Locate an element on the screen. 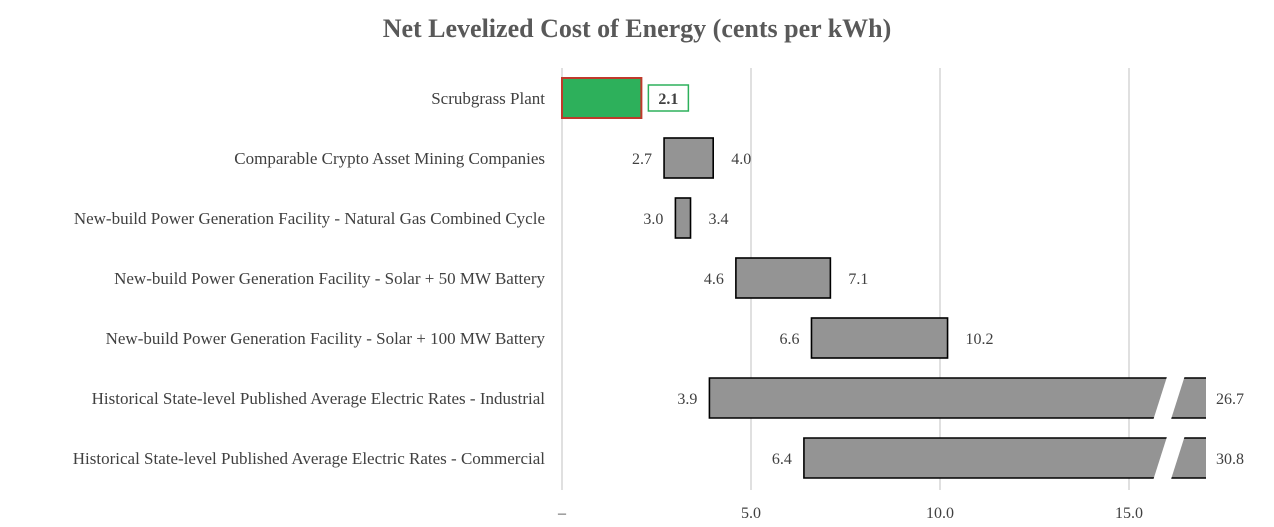 The width and height of the screenshot is (1274, 527). high-value-label: 7.1 is located at coordinates (858, 279).